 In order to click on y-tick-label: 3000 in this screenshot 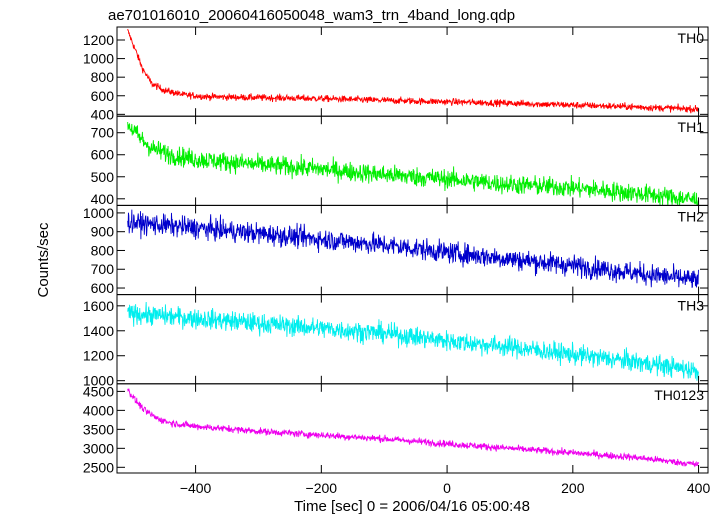, I will do `click(98, 448)`.